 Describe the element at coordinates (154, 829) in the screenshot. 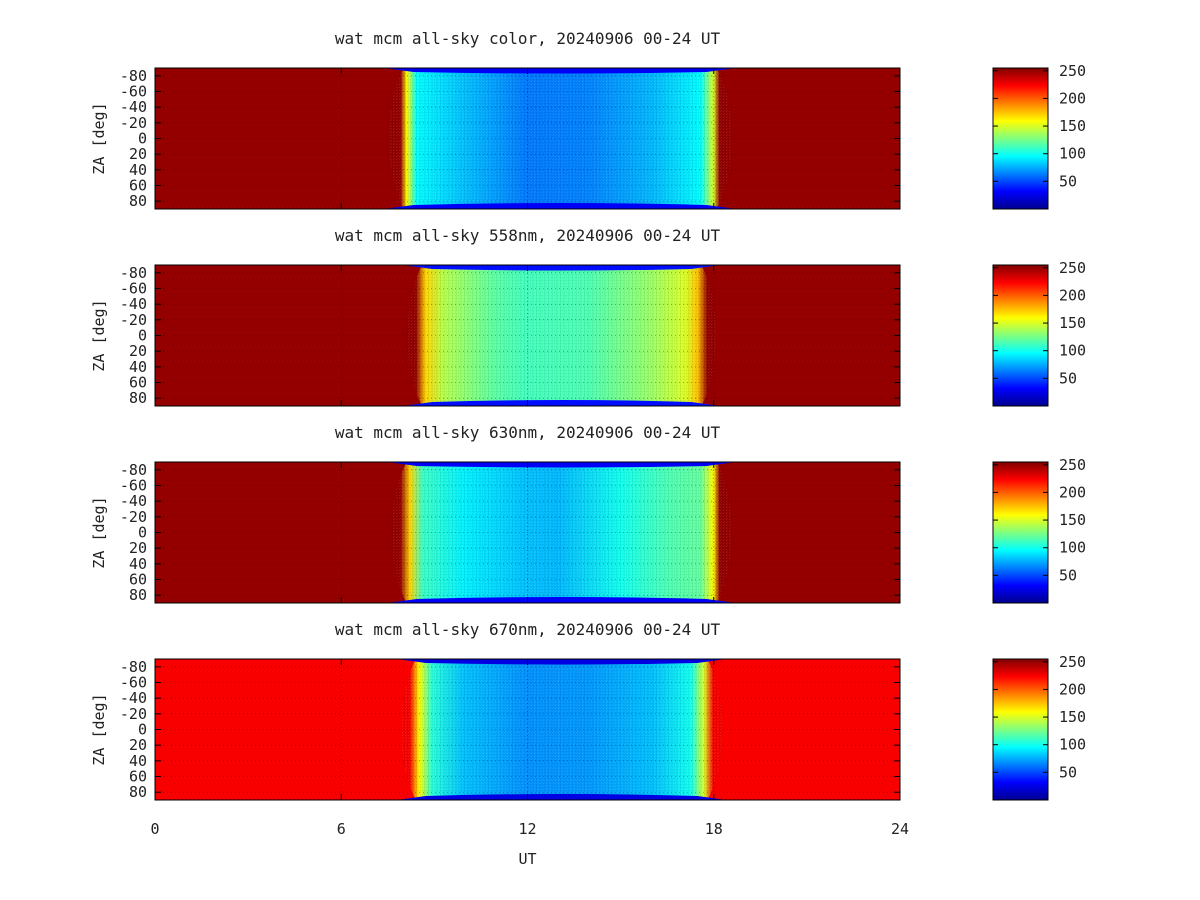

I see `x-tick-label: 0` at that location.